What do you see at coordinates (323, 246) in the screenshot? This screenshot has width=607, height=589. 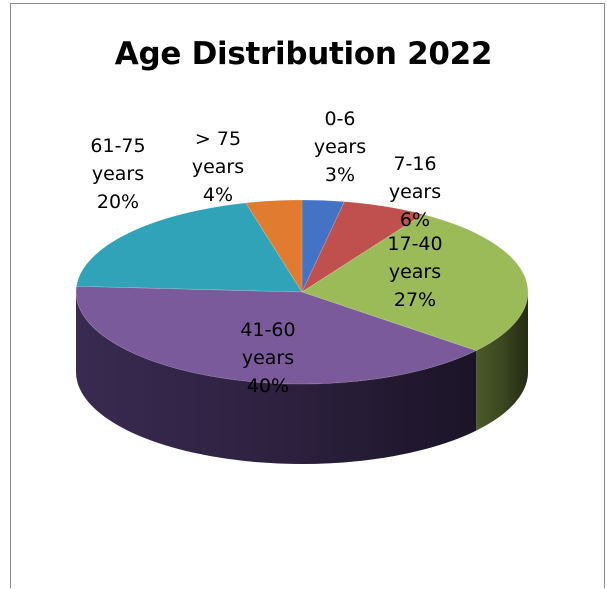 I see `pie-slice-0-6-years` at bounding box center [323, 246].